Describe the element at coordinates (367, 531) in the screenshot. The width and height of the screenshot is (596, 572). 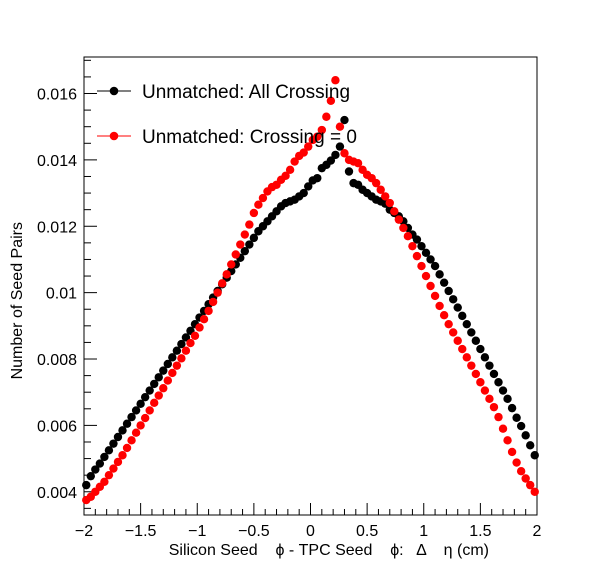
I see `x-tick-label: 0.5` at that location.